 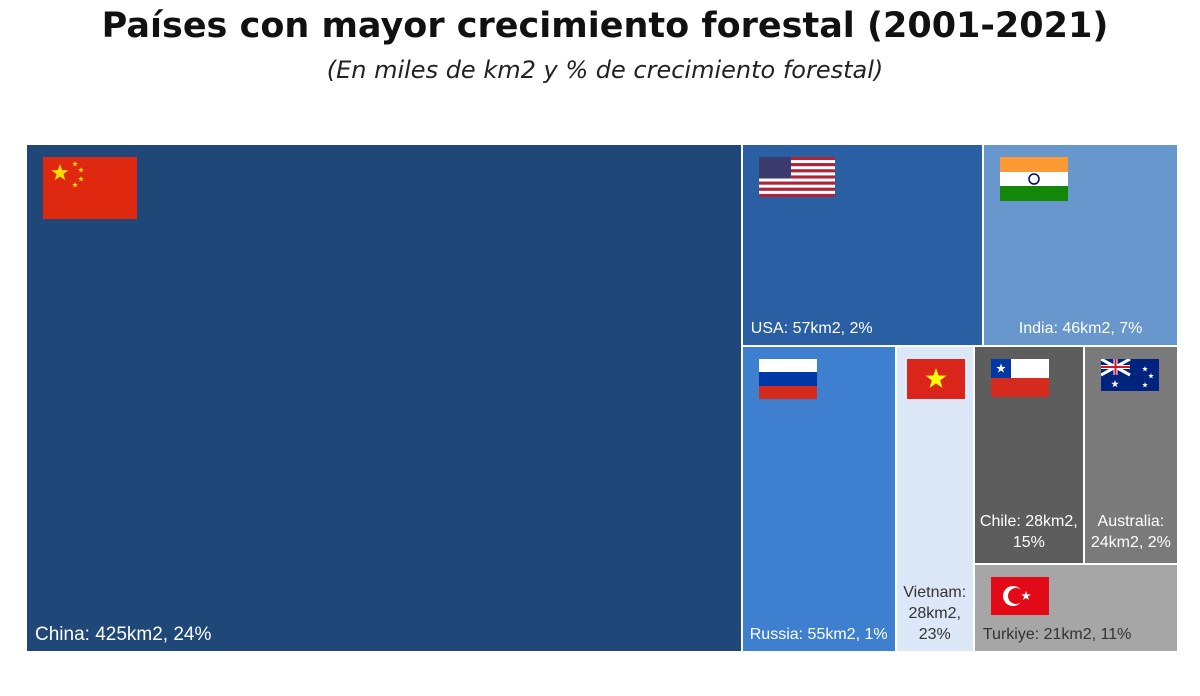 What do you see at coordinates (1028, 455) in the screenshot?
I see `tile: Chile: 28km2, 15%` at bounding box center [1028, 455].